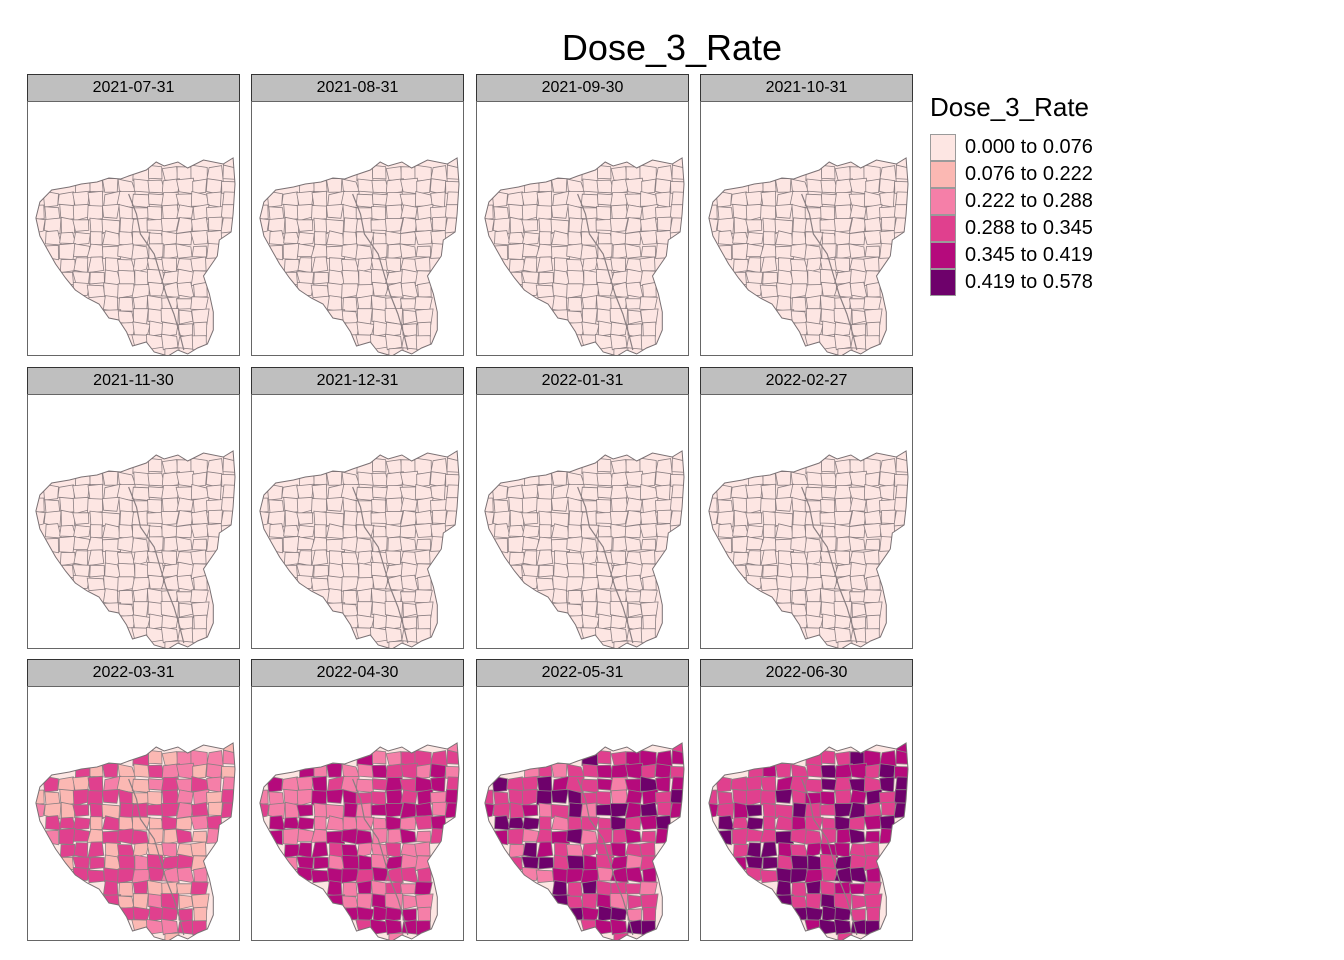 The image size is (1344, 960). Describe the element at coordinates (1011, 201) in the screenshot. I see `legend-item: 0.222 to 0.288` at that location.